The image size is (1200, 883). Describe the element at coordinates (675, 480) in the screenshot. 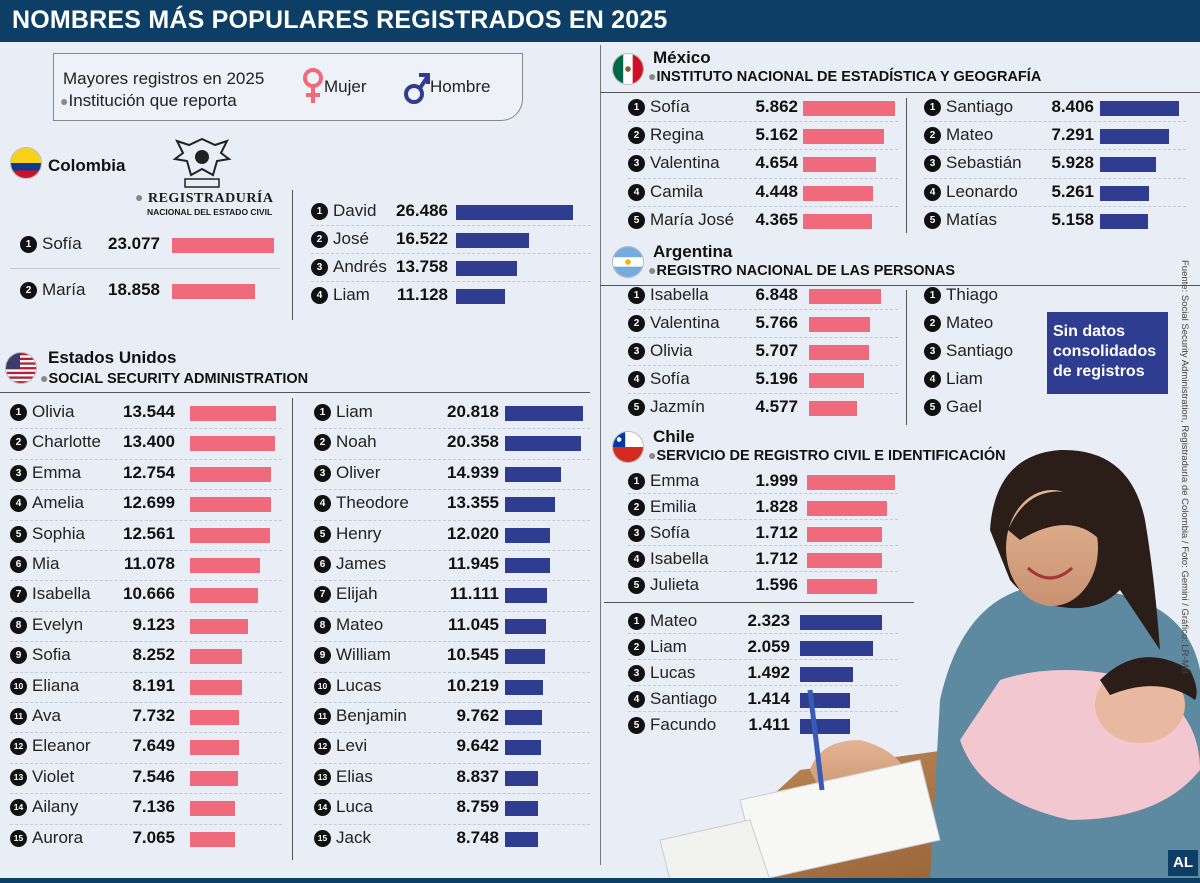

I see `name-label: Emma` at that location.